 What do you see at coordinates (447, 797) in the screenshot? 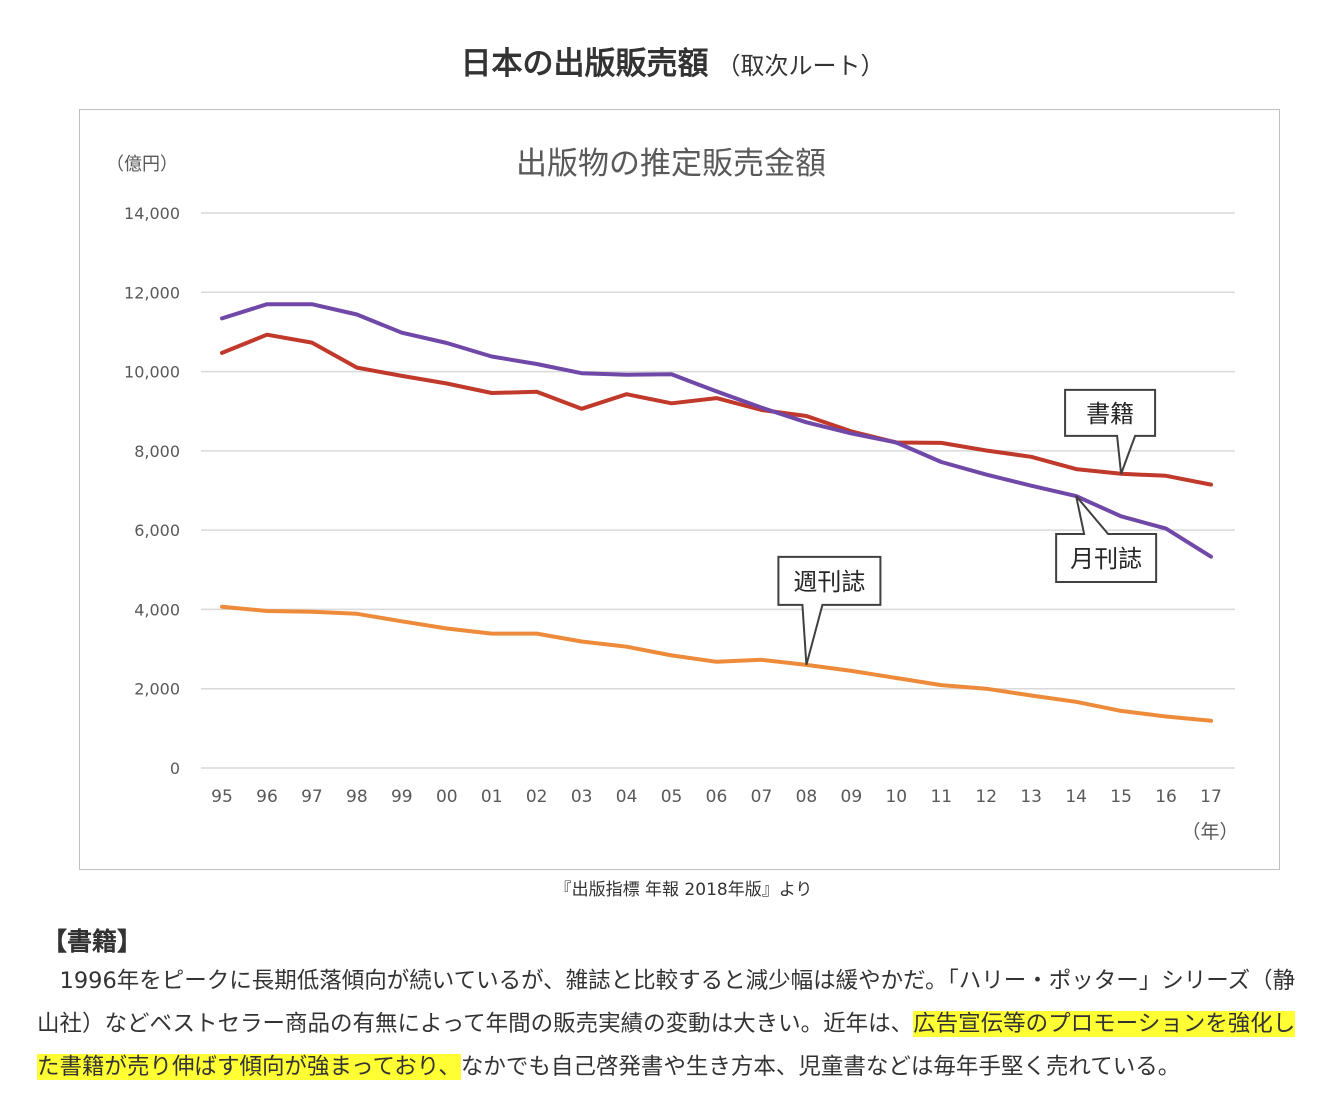
I see `x-tick-label: 00` at bounding box center [447, 797].